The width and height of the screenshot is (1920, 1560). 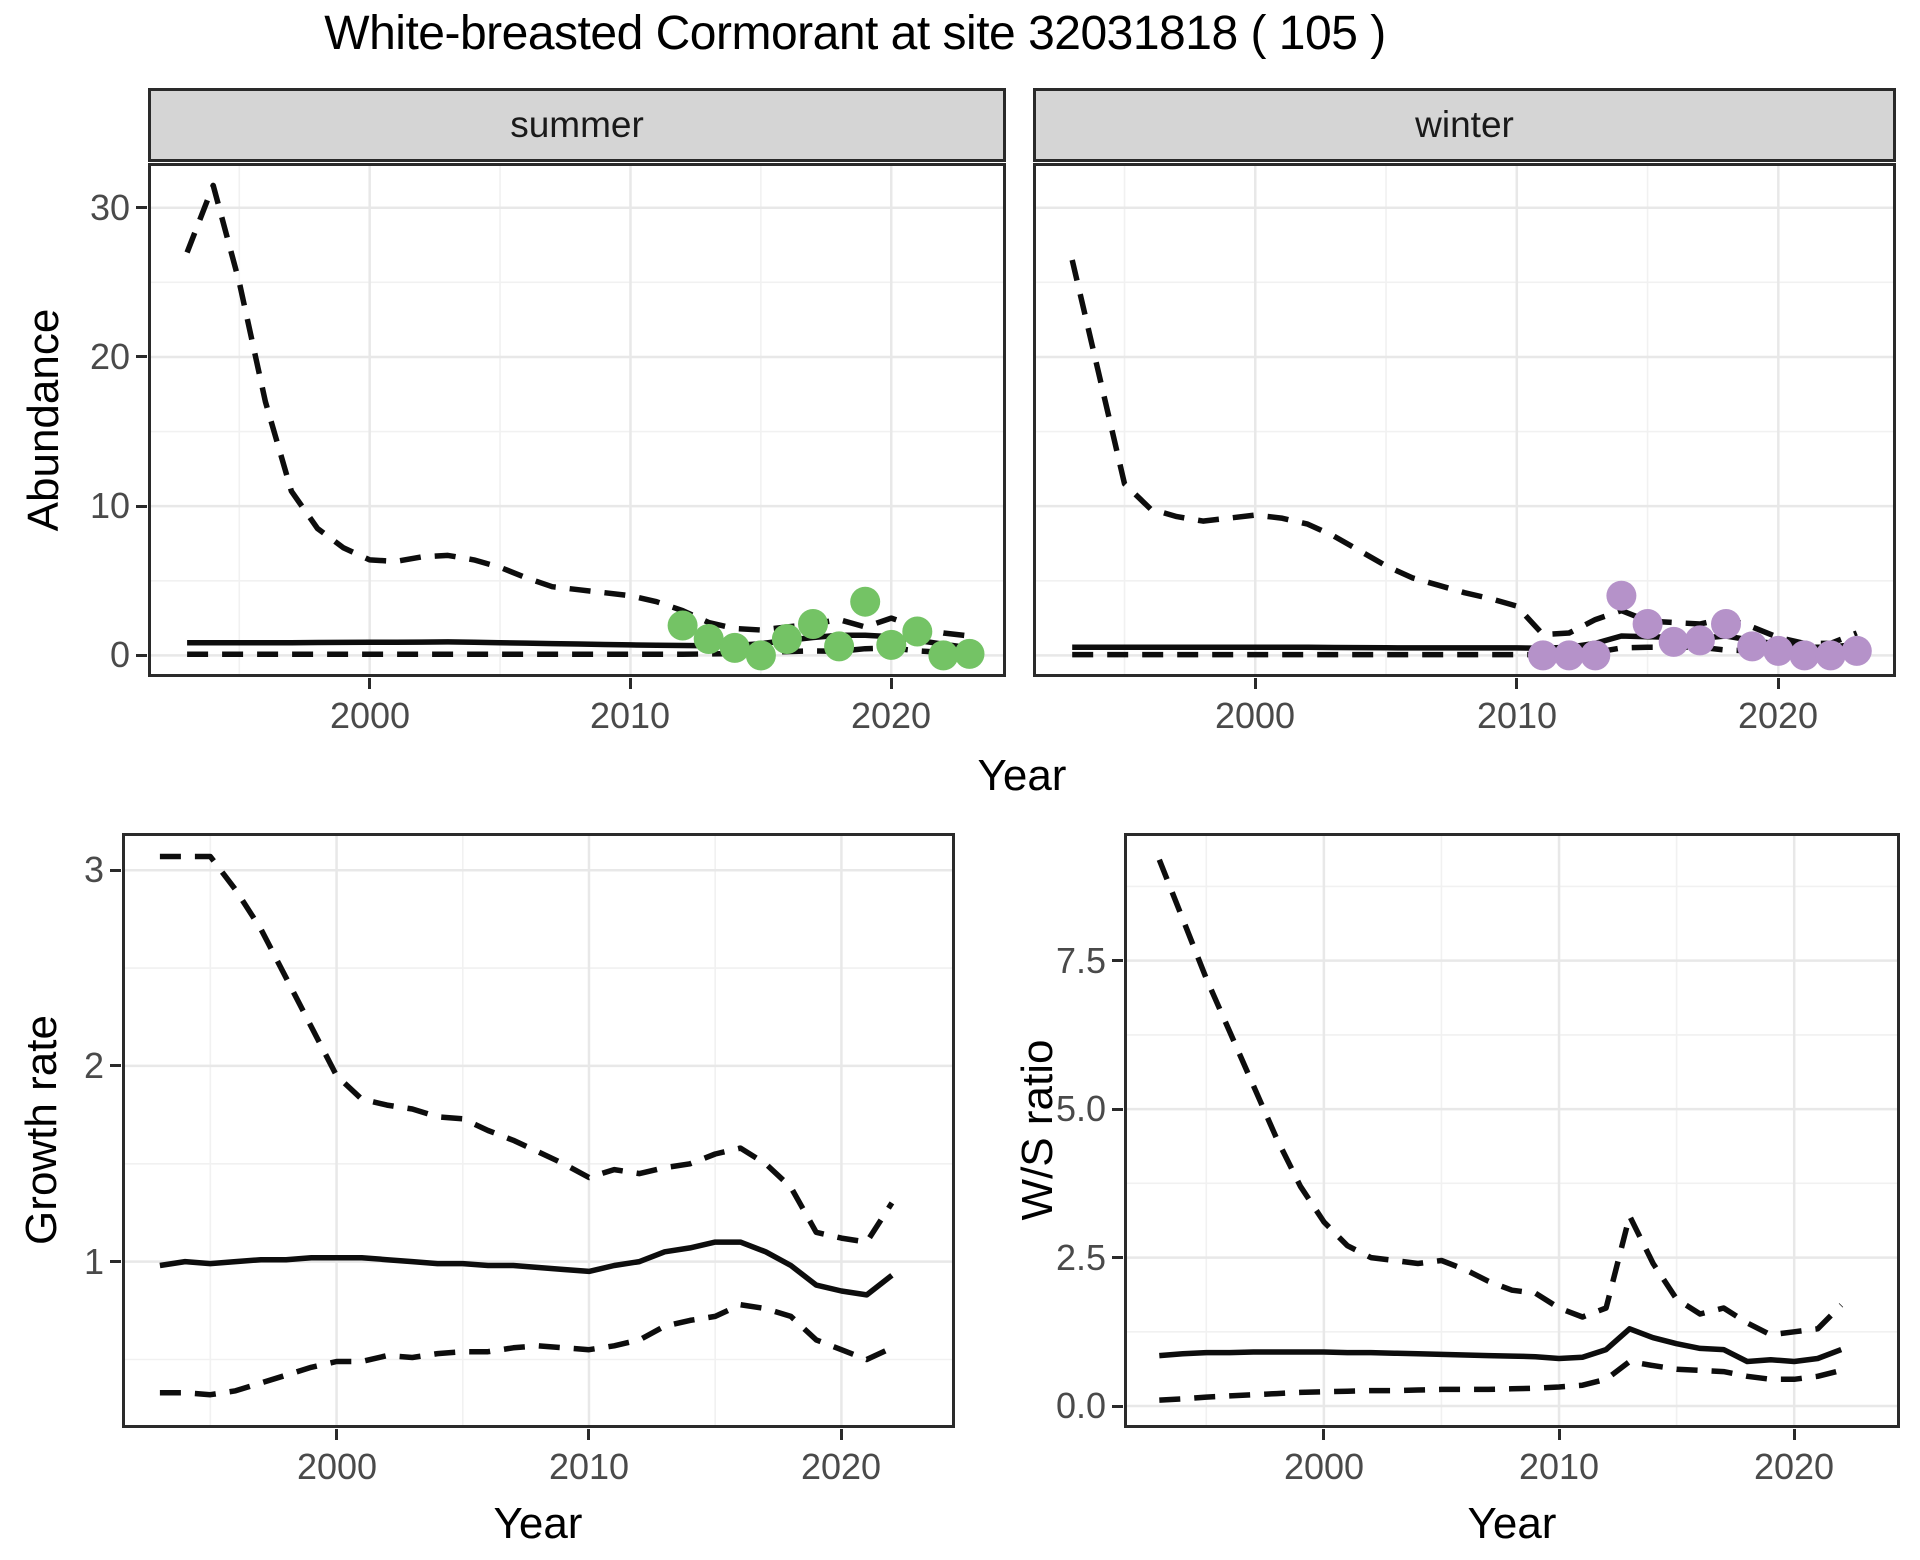 What do you see at coordinates (588, 1434) in the screenshot?
I see `x-tick-mark-2010-growth-rate` at bounding box center [588, 1434].